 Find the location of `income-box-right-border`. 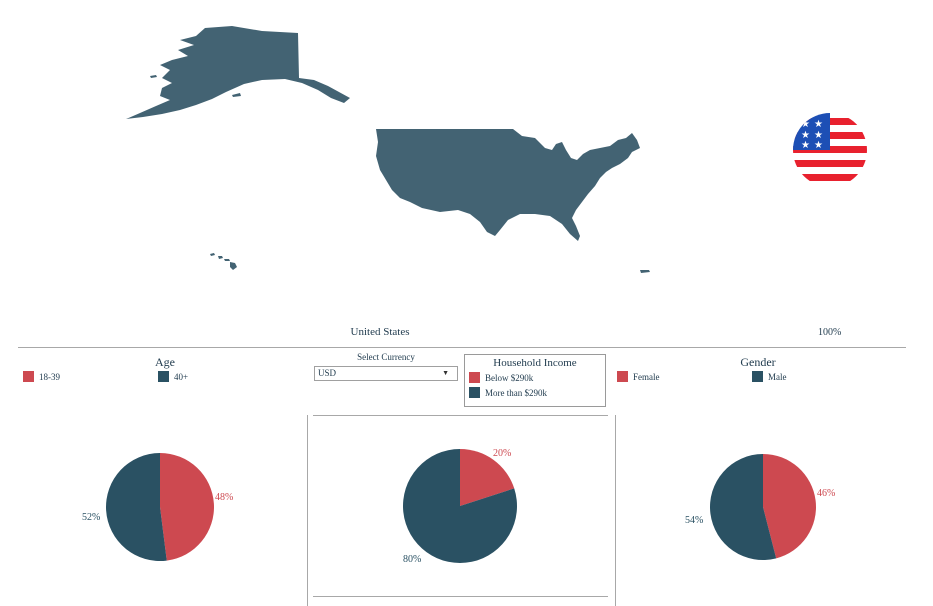

income-box-right-border is located at coordinates (615, 510).